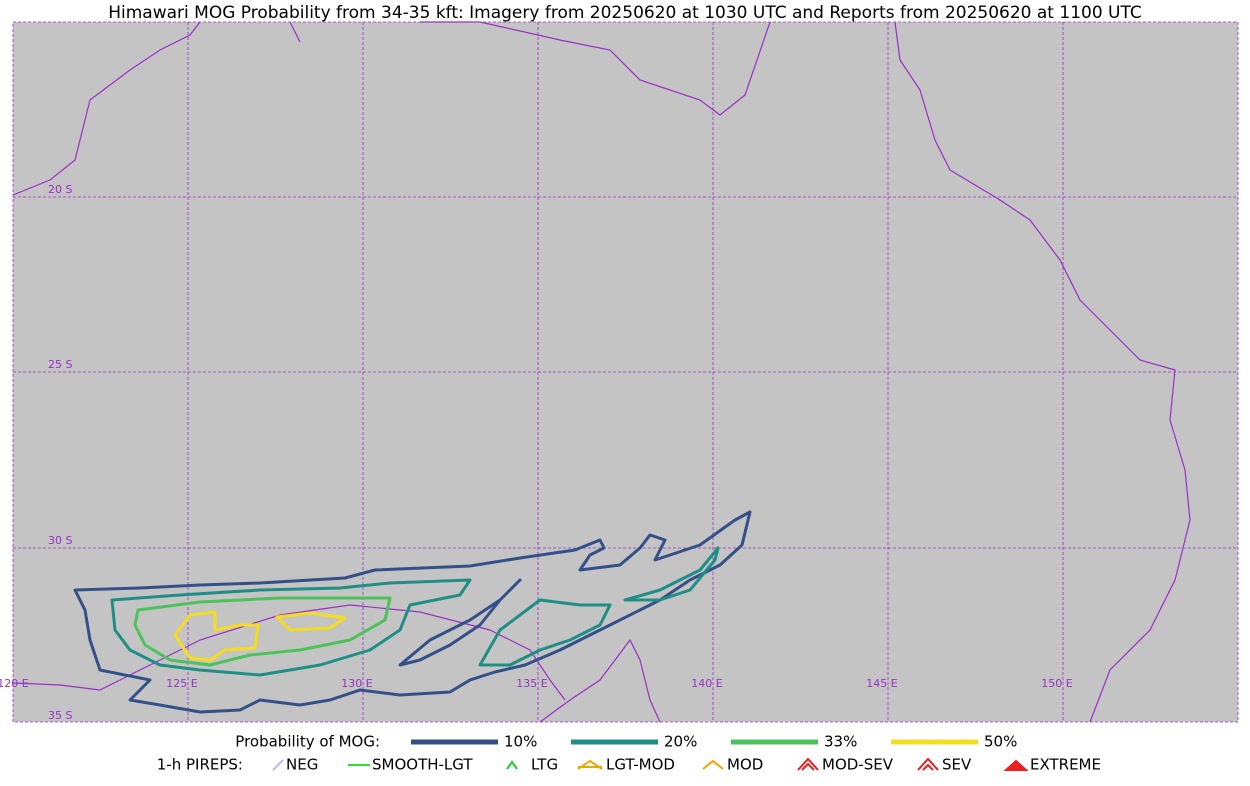 The image size is (1250, 786). What do you see at coordinates (1000, 742) in the screenshot?
I see `legend-label: 50%` at bounding box center [1000, 742].